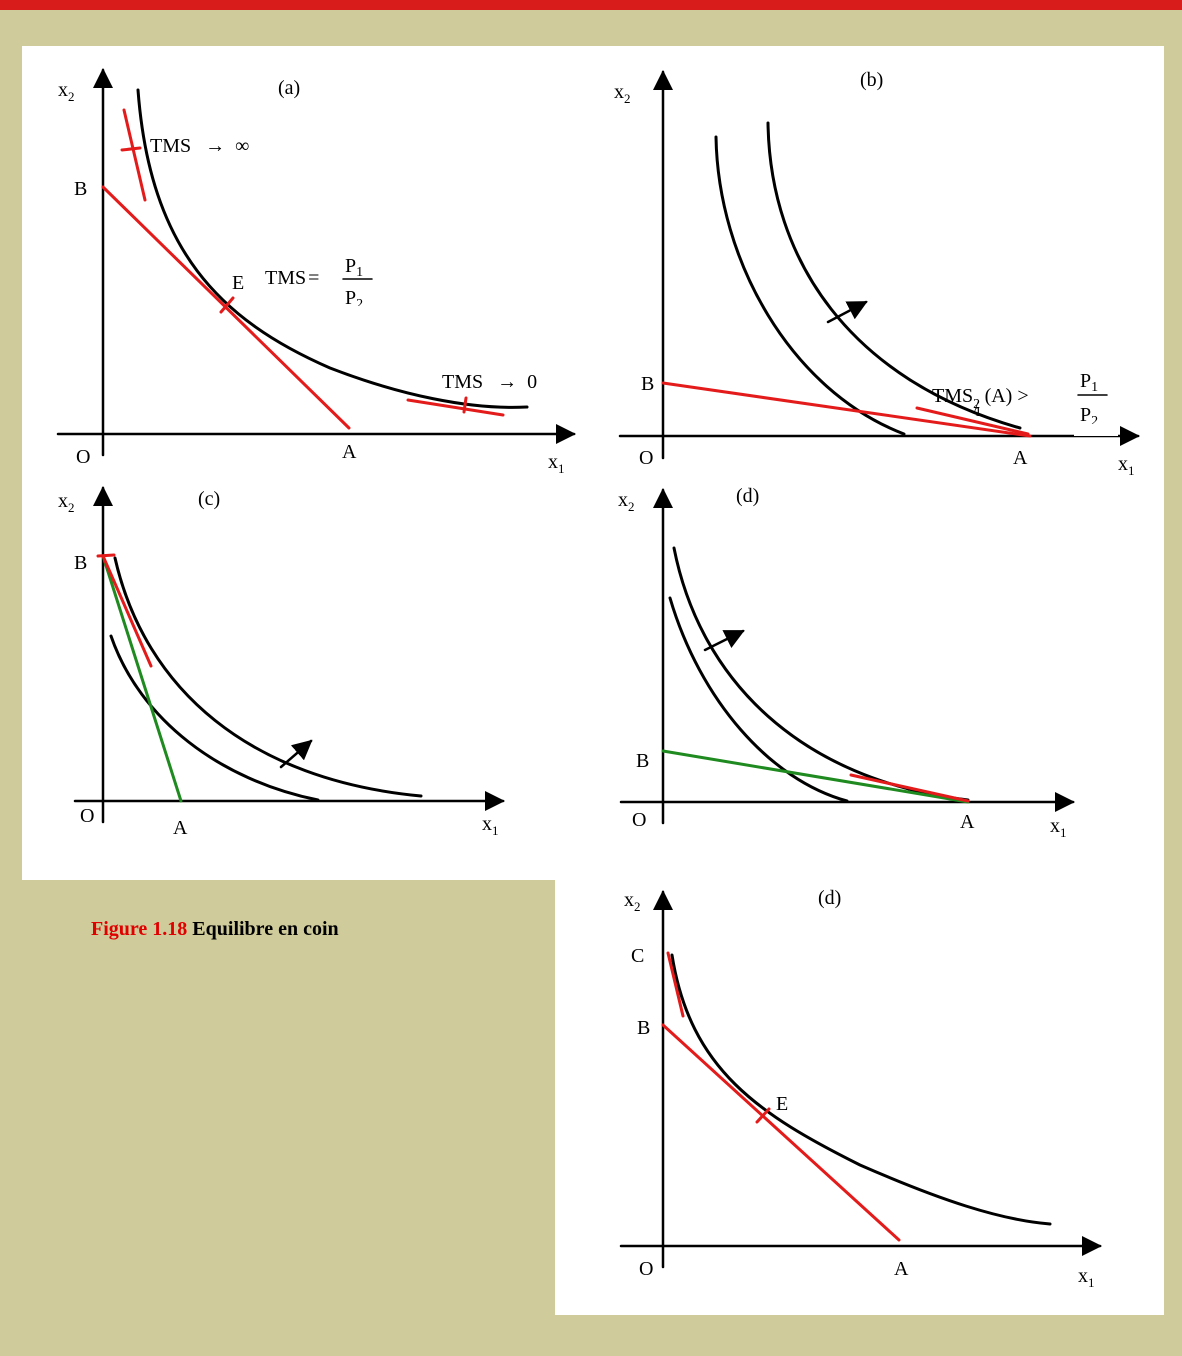 This screenshot has width=1182, height=1356. What do you see at coordinates (591, 5) in the screenshot?
I see `top-accent-bar` at bounding box center [591, 5].